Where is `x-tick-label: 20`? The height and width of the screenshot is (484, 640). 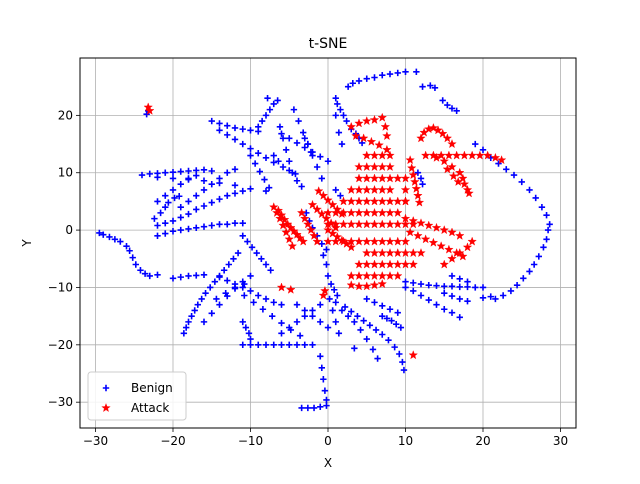
x-tick-label: 20 is located at coordinates (482, 441).